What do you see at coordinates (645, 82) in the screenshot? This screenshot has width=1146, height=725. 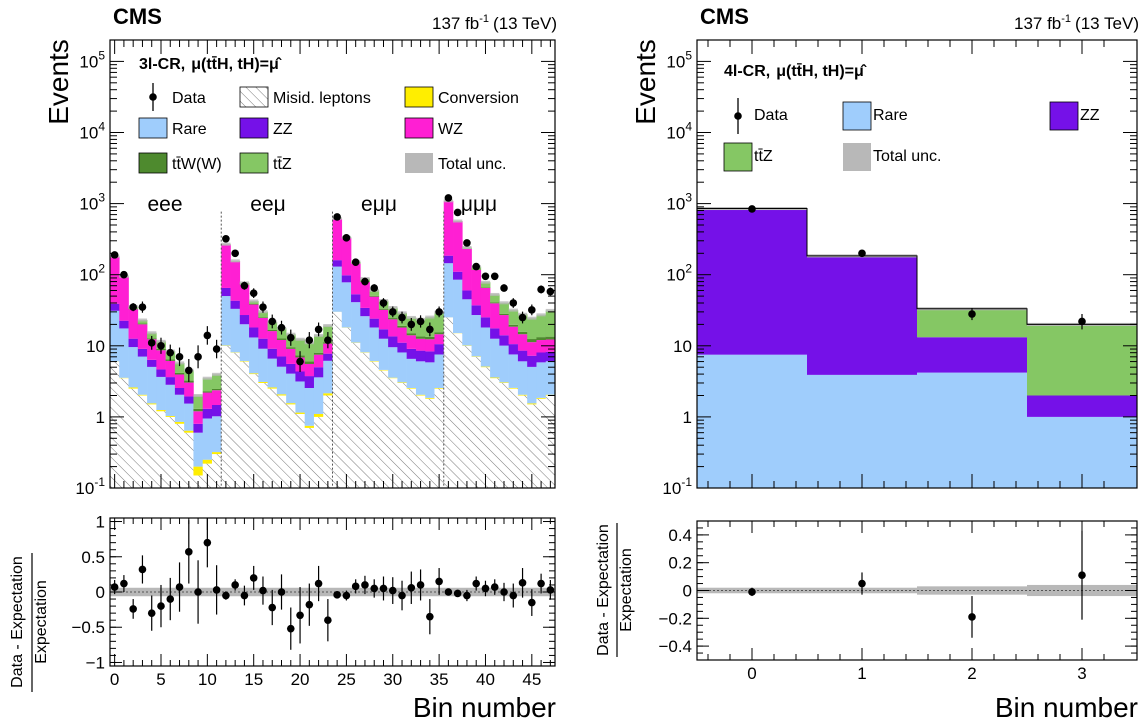 I see `y-axis-label: Events` at bounding box center [645, 82].